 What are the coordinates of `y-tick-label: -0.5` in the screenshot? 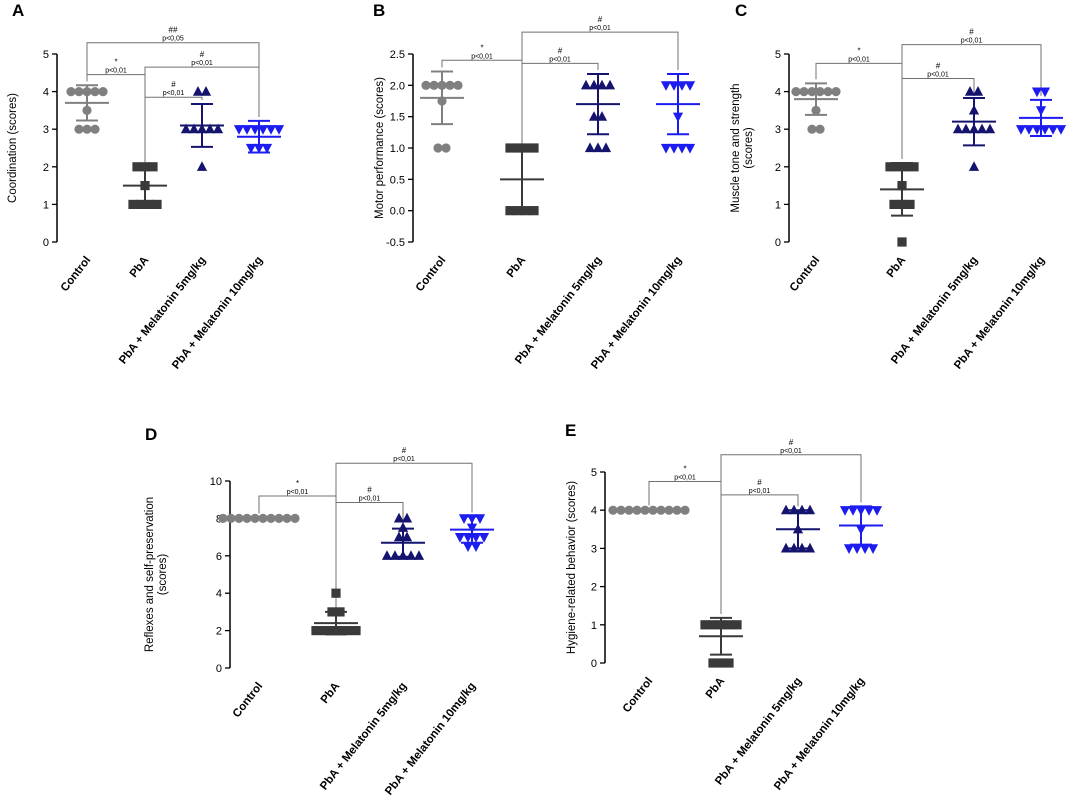 It's located at (395, 243).